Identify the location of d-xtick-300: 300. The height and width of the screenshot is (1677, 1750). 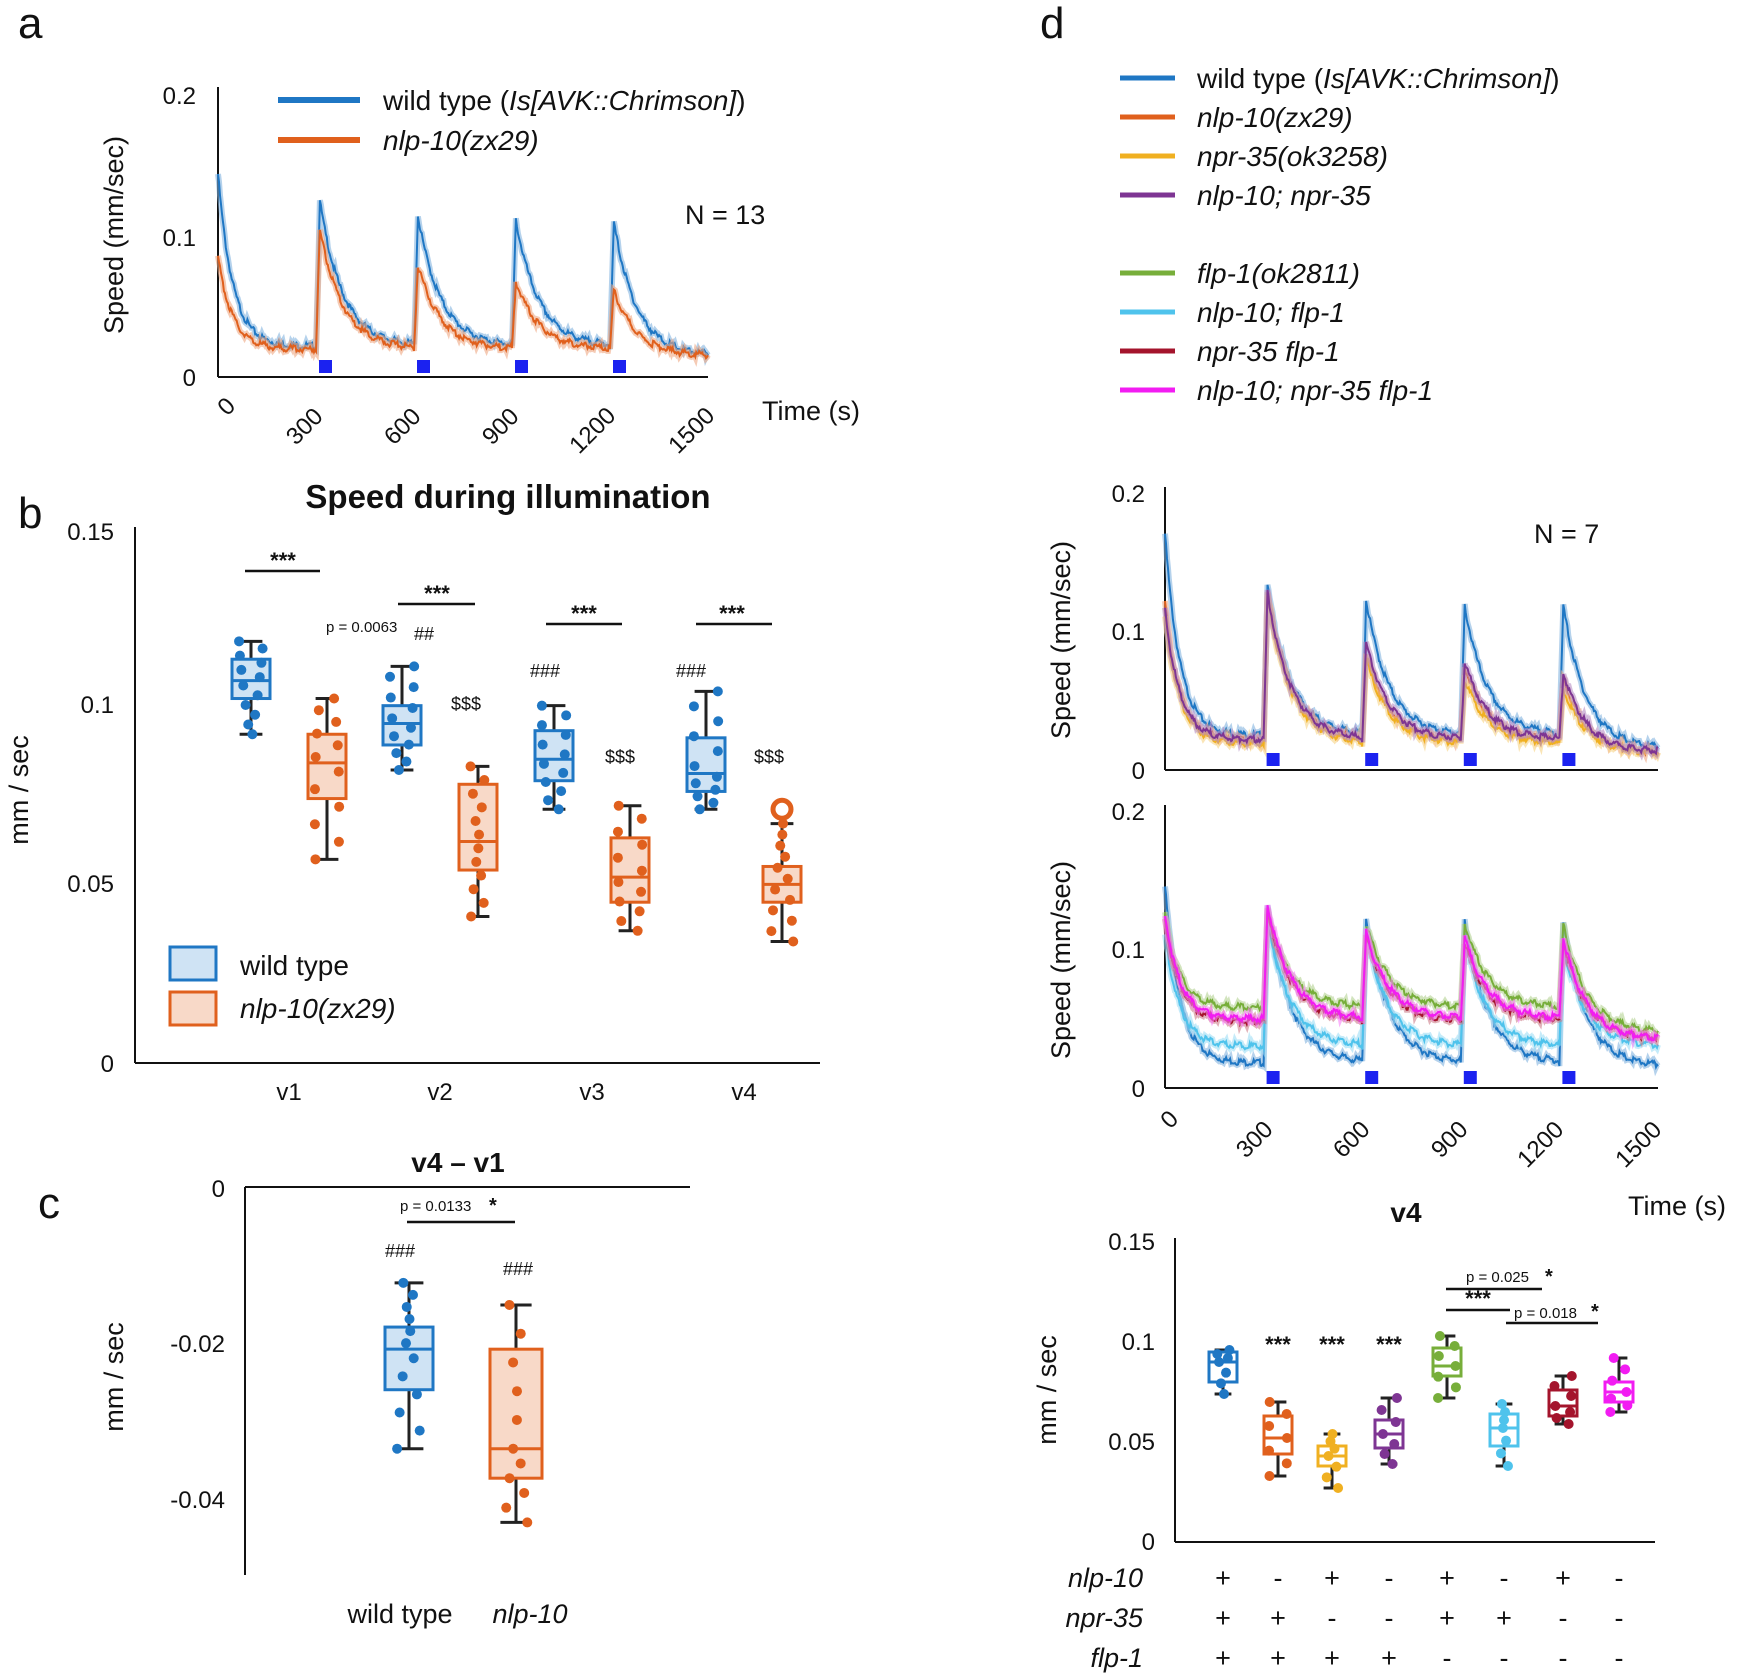
(1254, 1139).